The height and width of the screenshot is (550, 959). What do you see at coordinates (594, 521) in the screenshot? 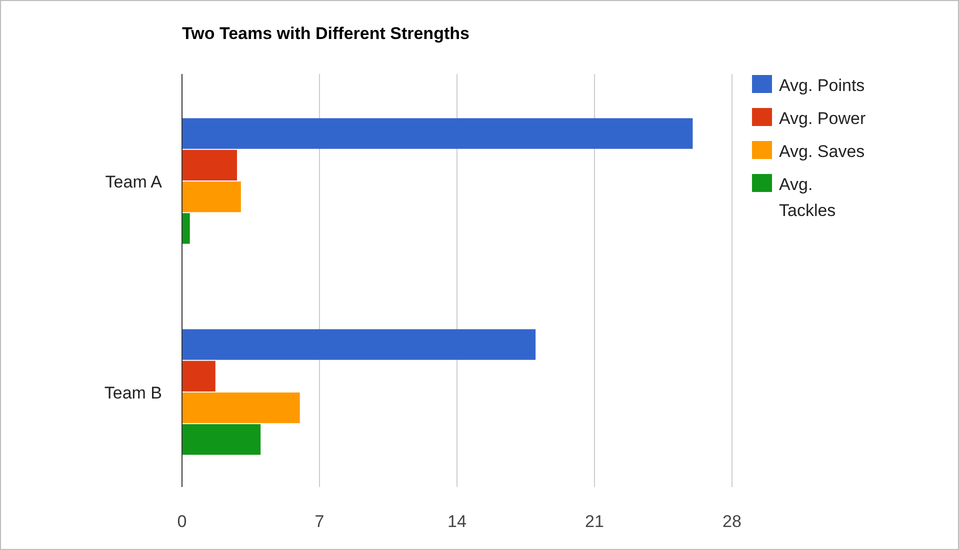
I see `x-tick-label: 21` at bounding box center [594, 521].